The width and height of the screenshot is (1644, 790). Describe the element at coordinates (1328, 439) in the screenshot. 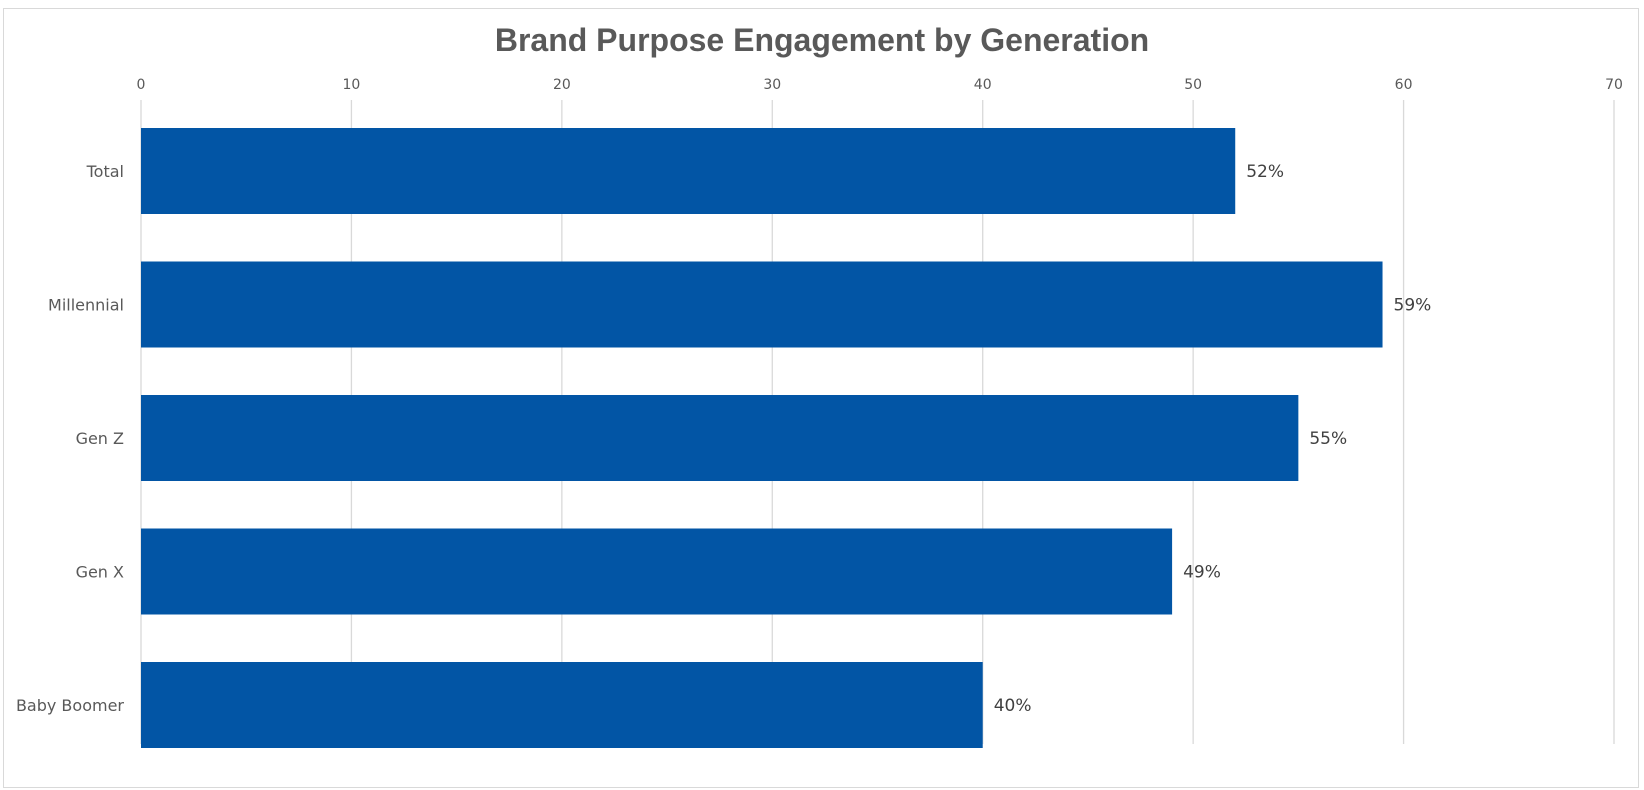

I see `data-label: 55%` at that location.